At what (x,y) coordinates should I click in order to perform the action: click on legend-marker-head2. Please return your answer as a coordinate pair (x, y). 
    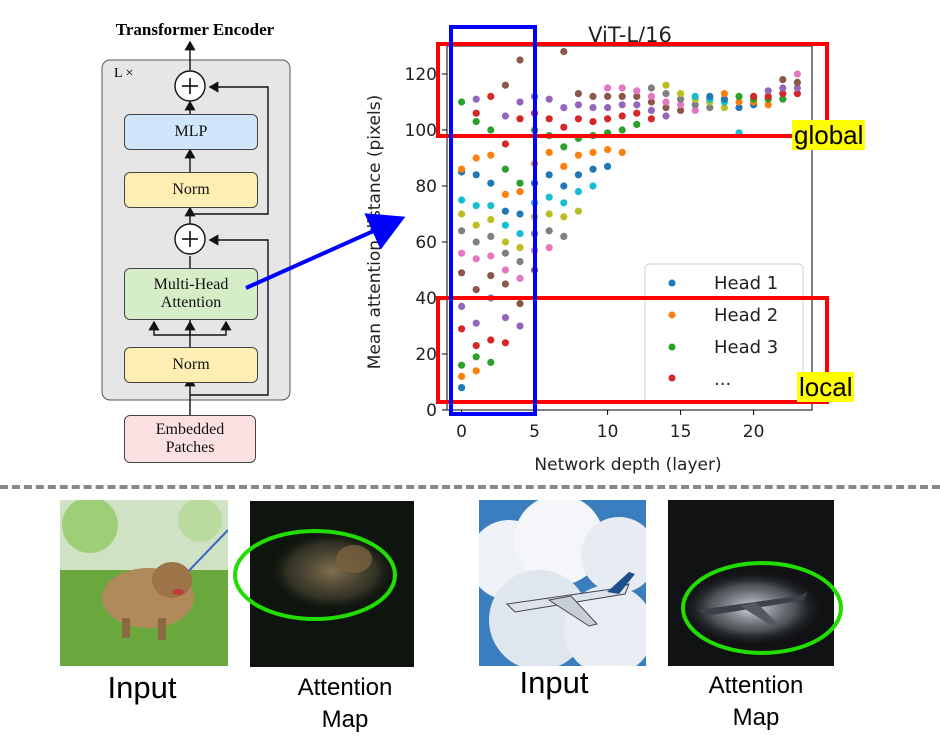
    Looking at the image, I should click on (672, 315).